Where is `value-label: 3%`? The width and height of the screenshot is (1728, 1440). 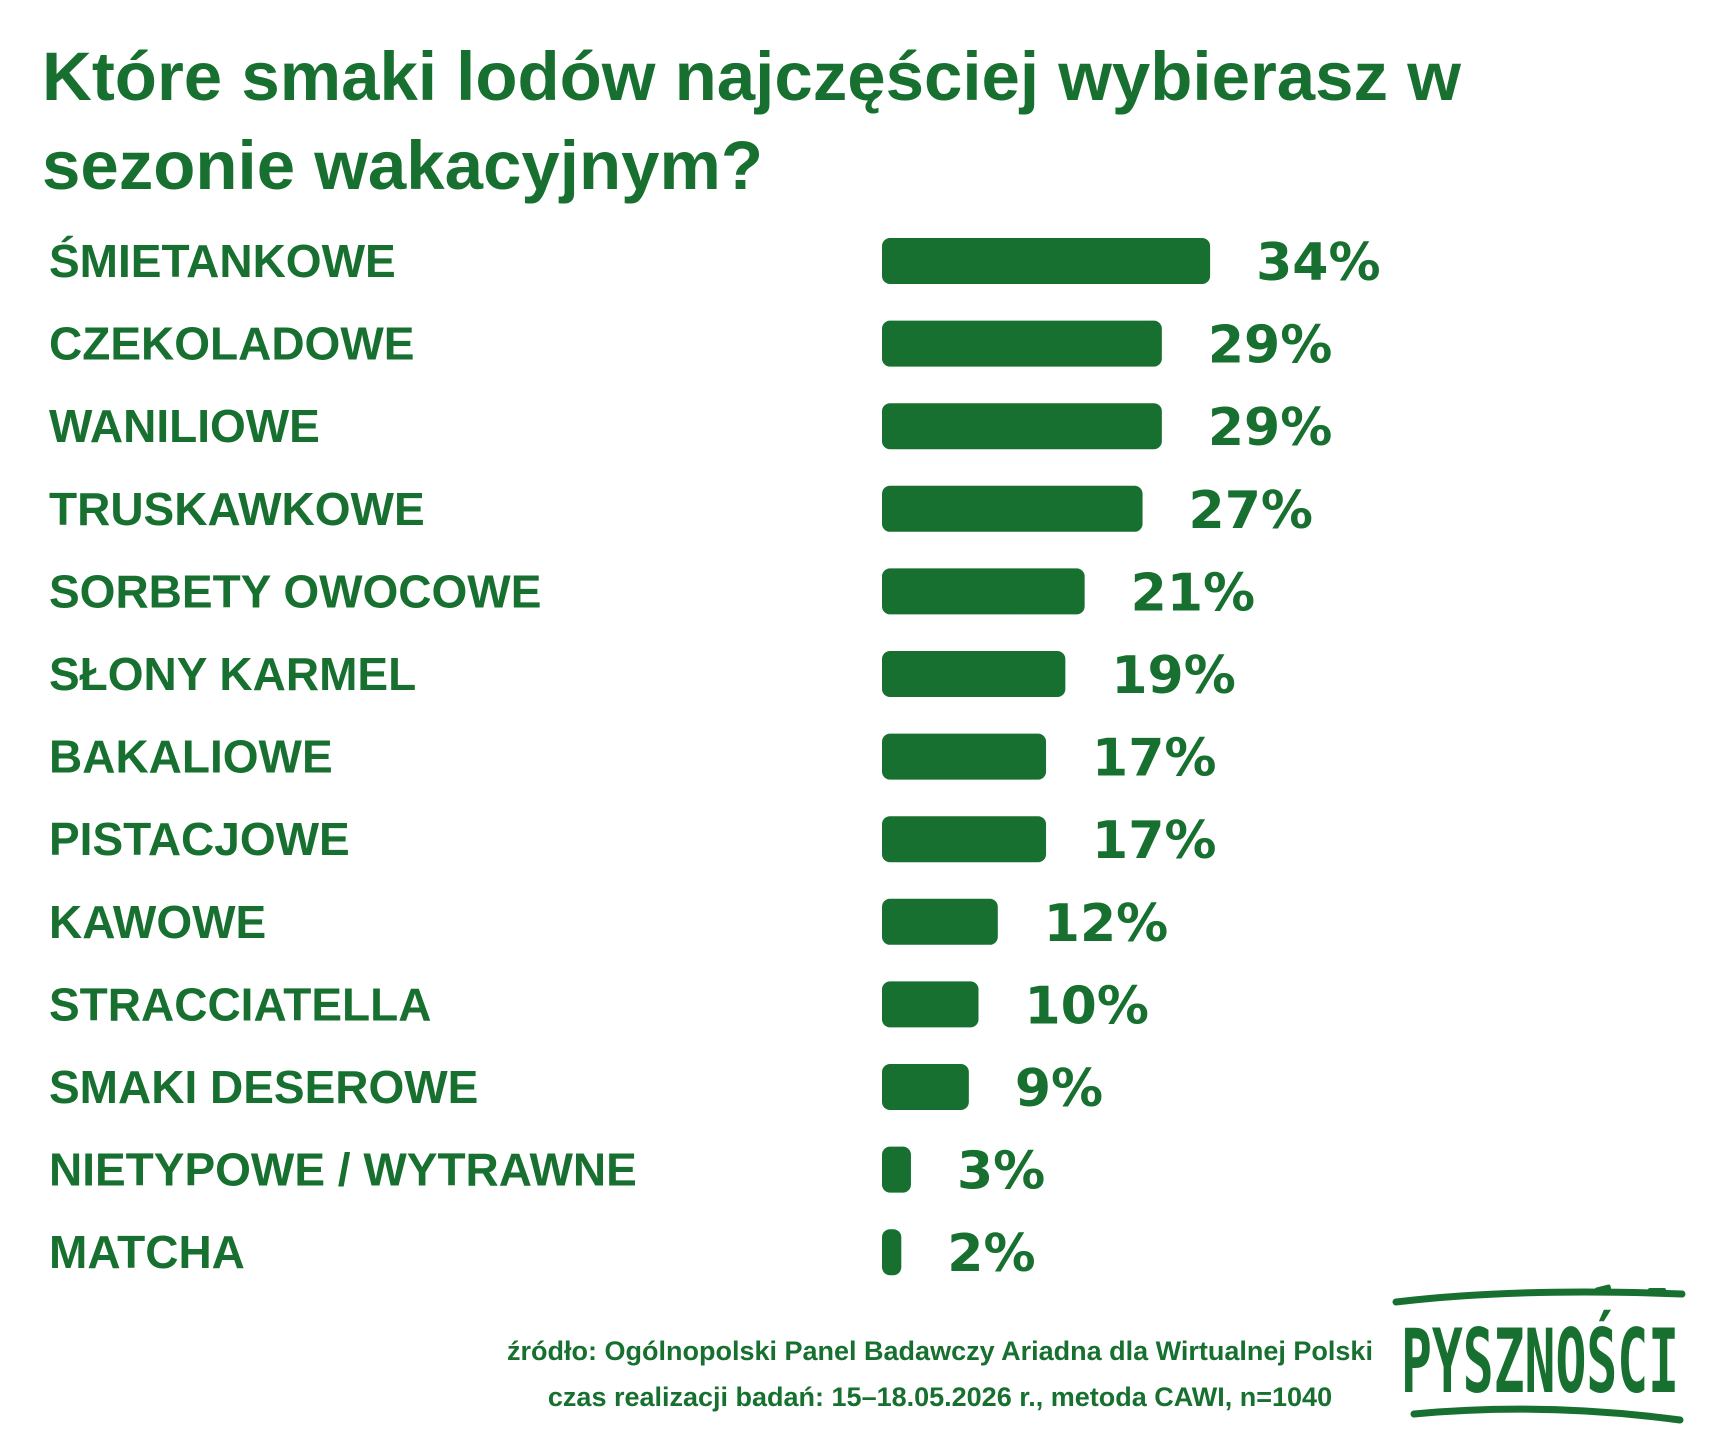
value-label: 3% is located at coordinates (1001, 1172).